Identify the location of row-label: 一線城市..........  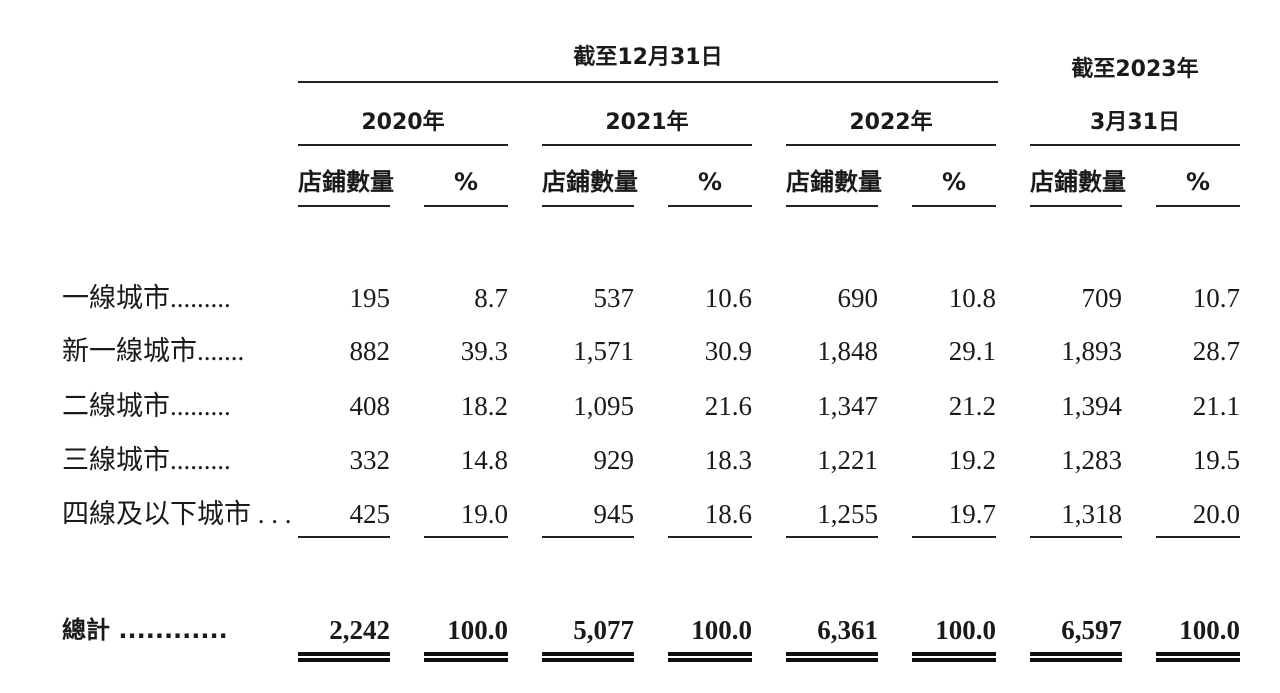
(146, 298).